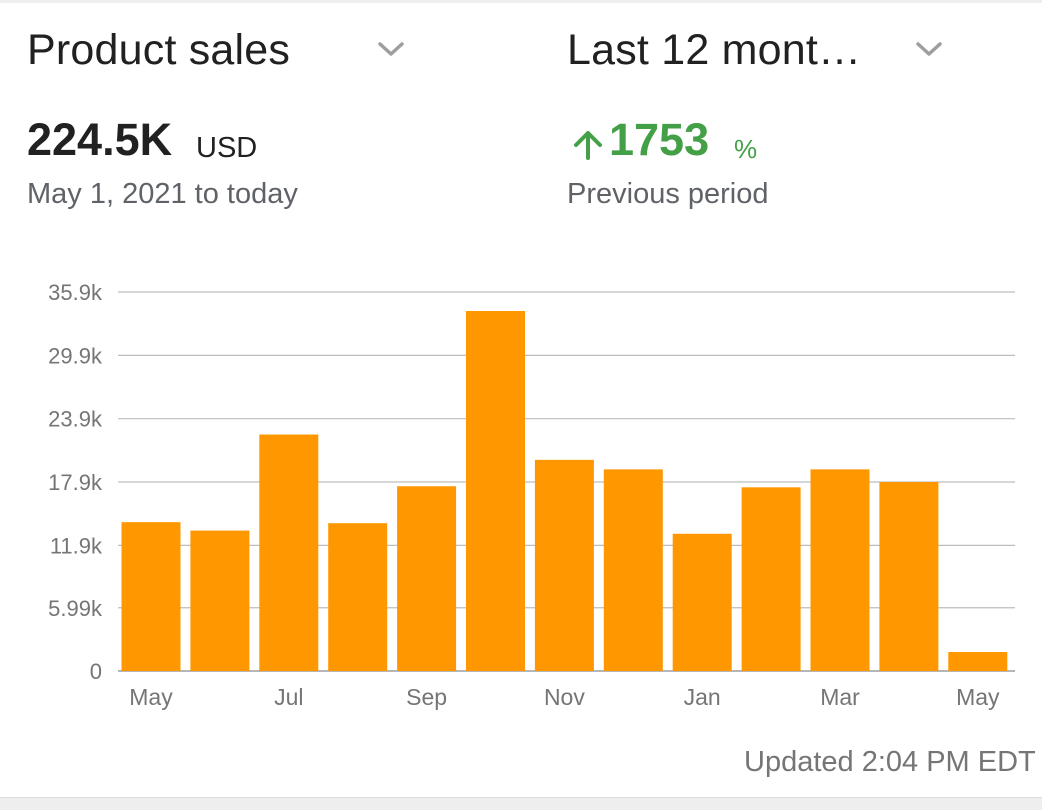  I want to click on total-sales-value: 224.5K, so click(100, 139).